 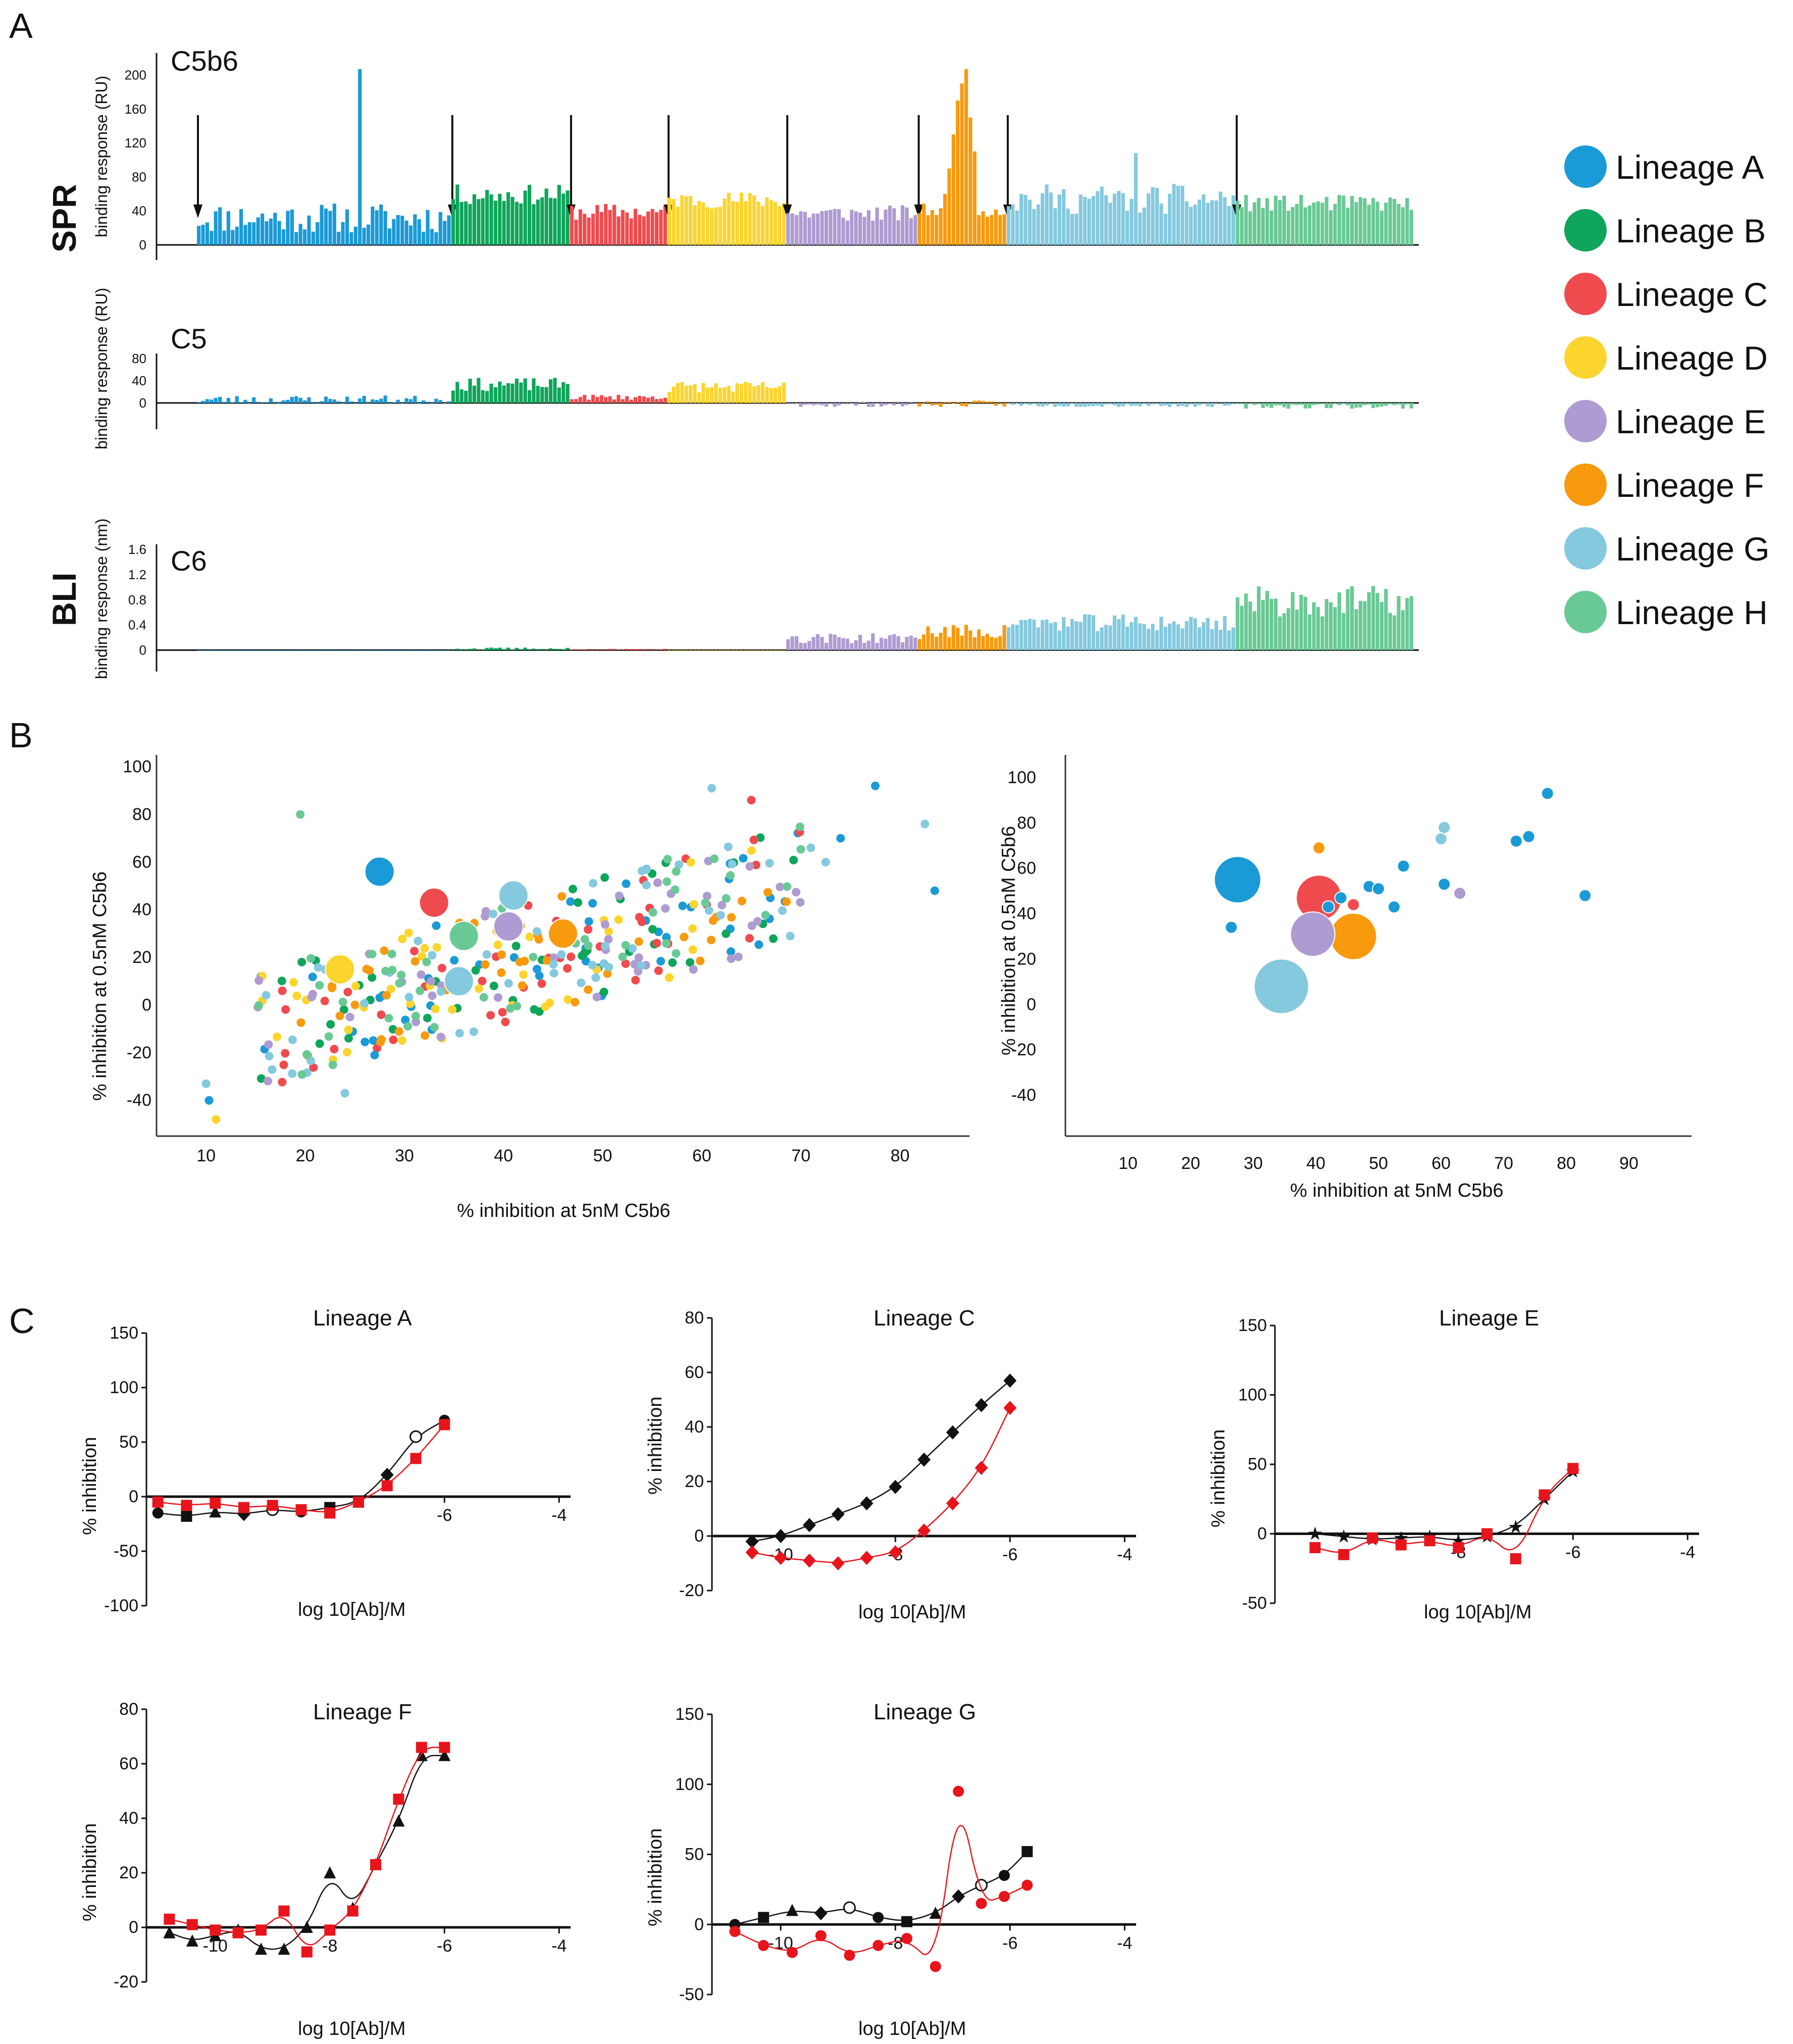 What do you see at coordinates (1026, 868) in the screenshot?
I see `y-tick-label-5: 60` at bounding box center [1026, 868].